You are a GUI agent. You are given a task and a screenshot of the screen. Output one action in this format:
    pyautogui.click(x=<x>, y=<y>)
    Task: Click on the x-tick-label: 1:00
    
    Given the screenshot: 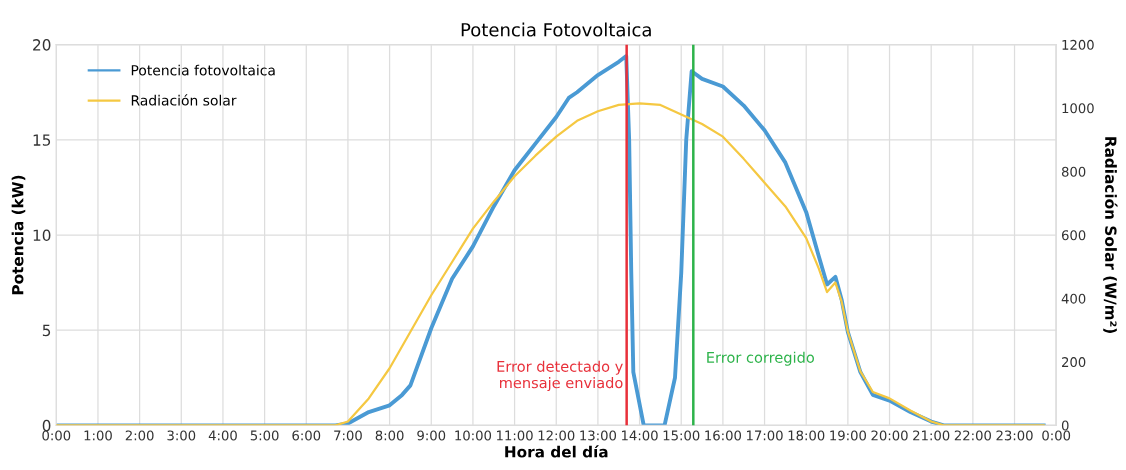 What is the action you would take?
    pyautogui.click(x=98, y=435)
    